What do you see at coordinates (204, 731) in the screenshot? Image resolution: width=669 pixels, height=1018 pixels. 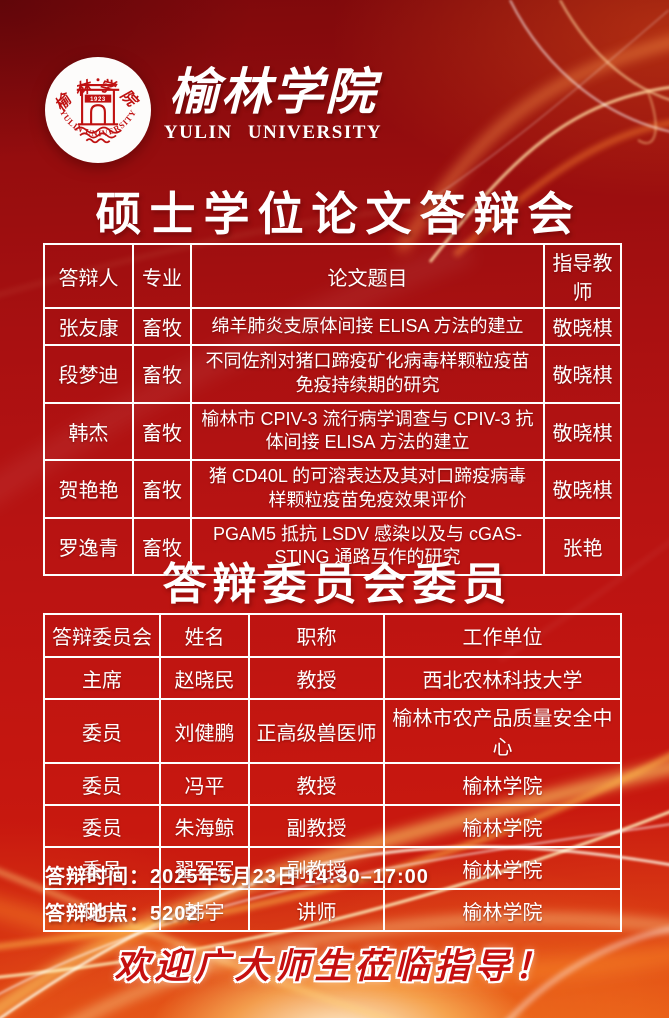 I see `name-cell: 刘健鹏` at bounding box center [204, 731].